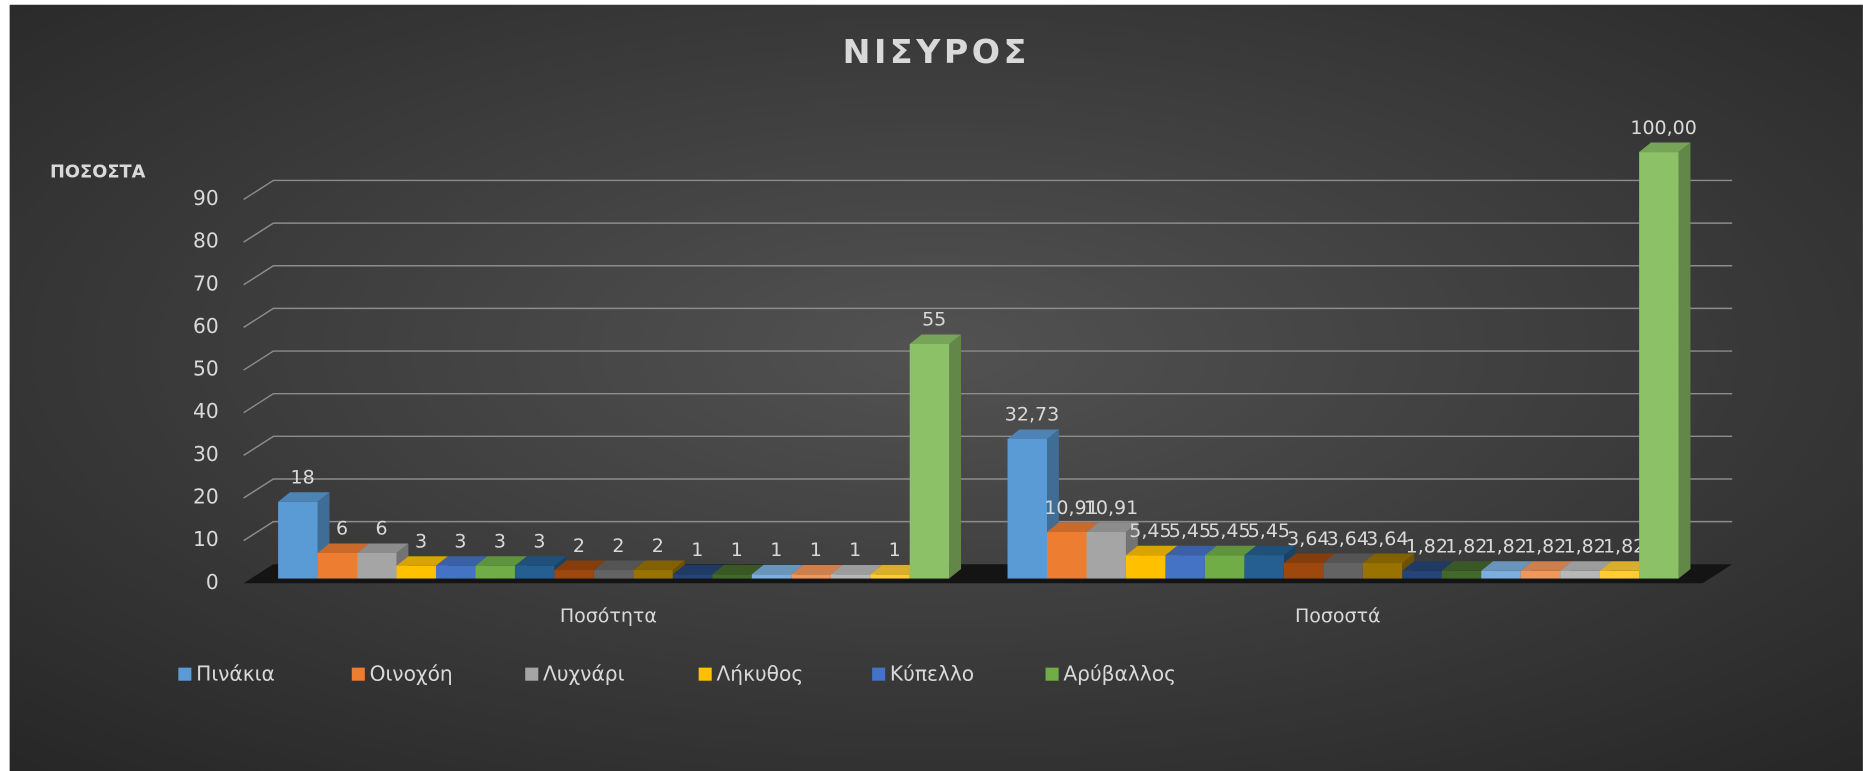 The width and height of the screenshot is (1863, 771). Describe the element at coordinates (932, 673) in the screenshot. I see `legend-label: Κύπελλο` at that location.